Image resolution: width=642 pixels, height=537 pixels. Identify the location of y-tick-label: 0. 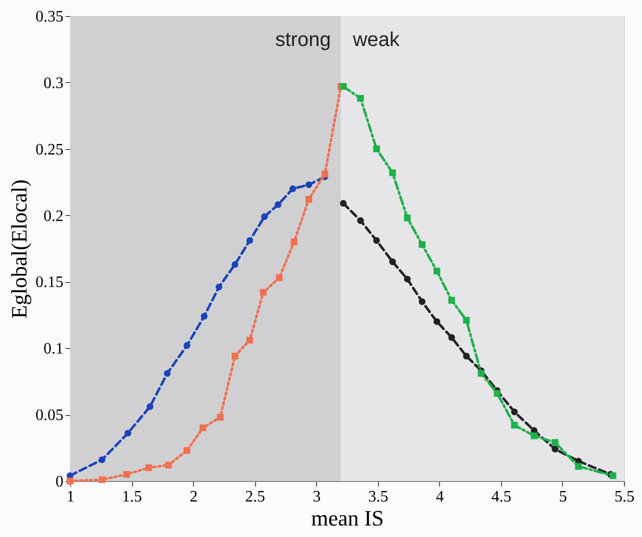
(60, 482).